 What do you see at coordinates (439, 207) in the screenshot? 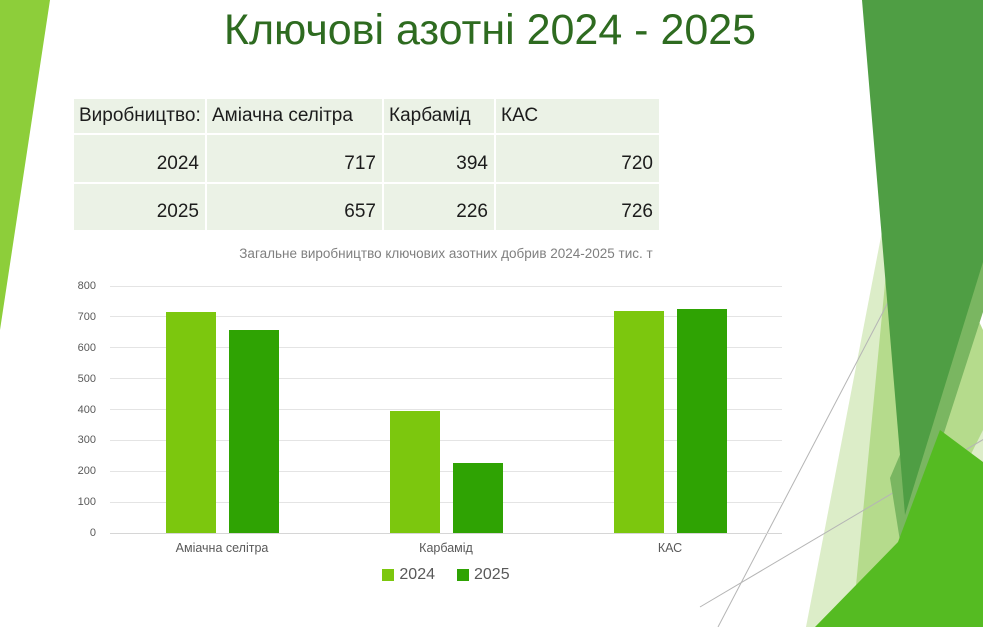
I see `table-value-cell: 226` at bounding box center [439, 207].